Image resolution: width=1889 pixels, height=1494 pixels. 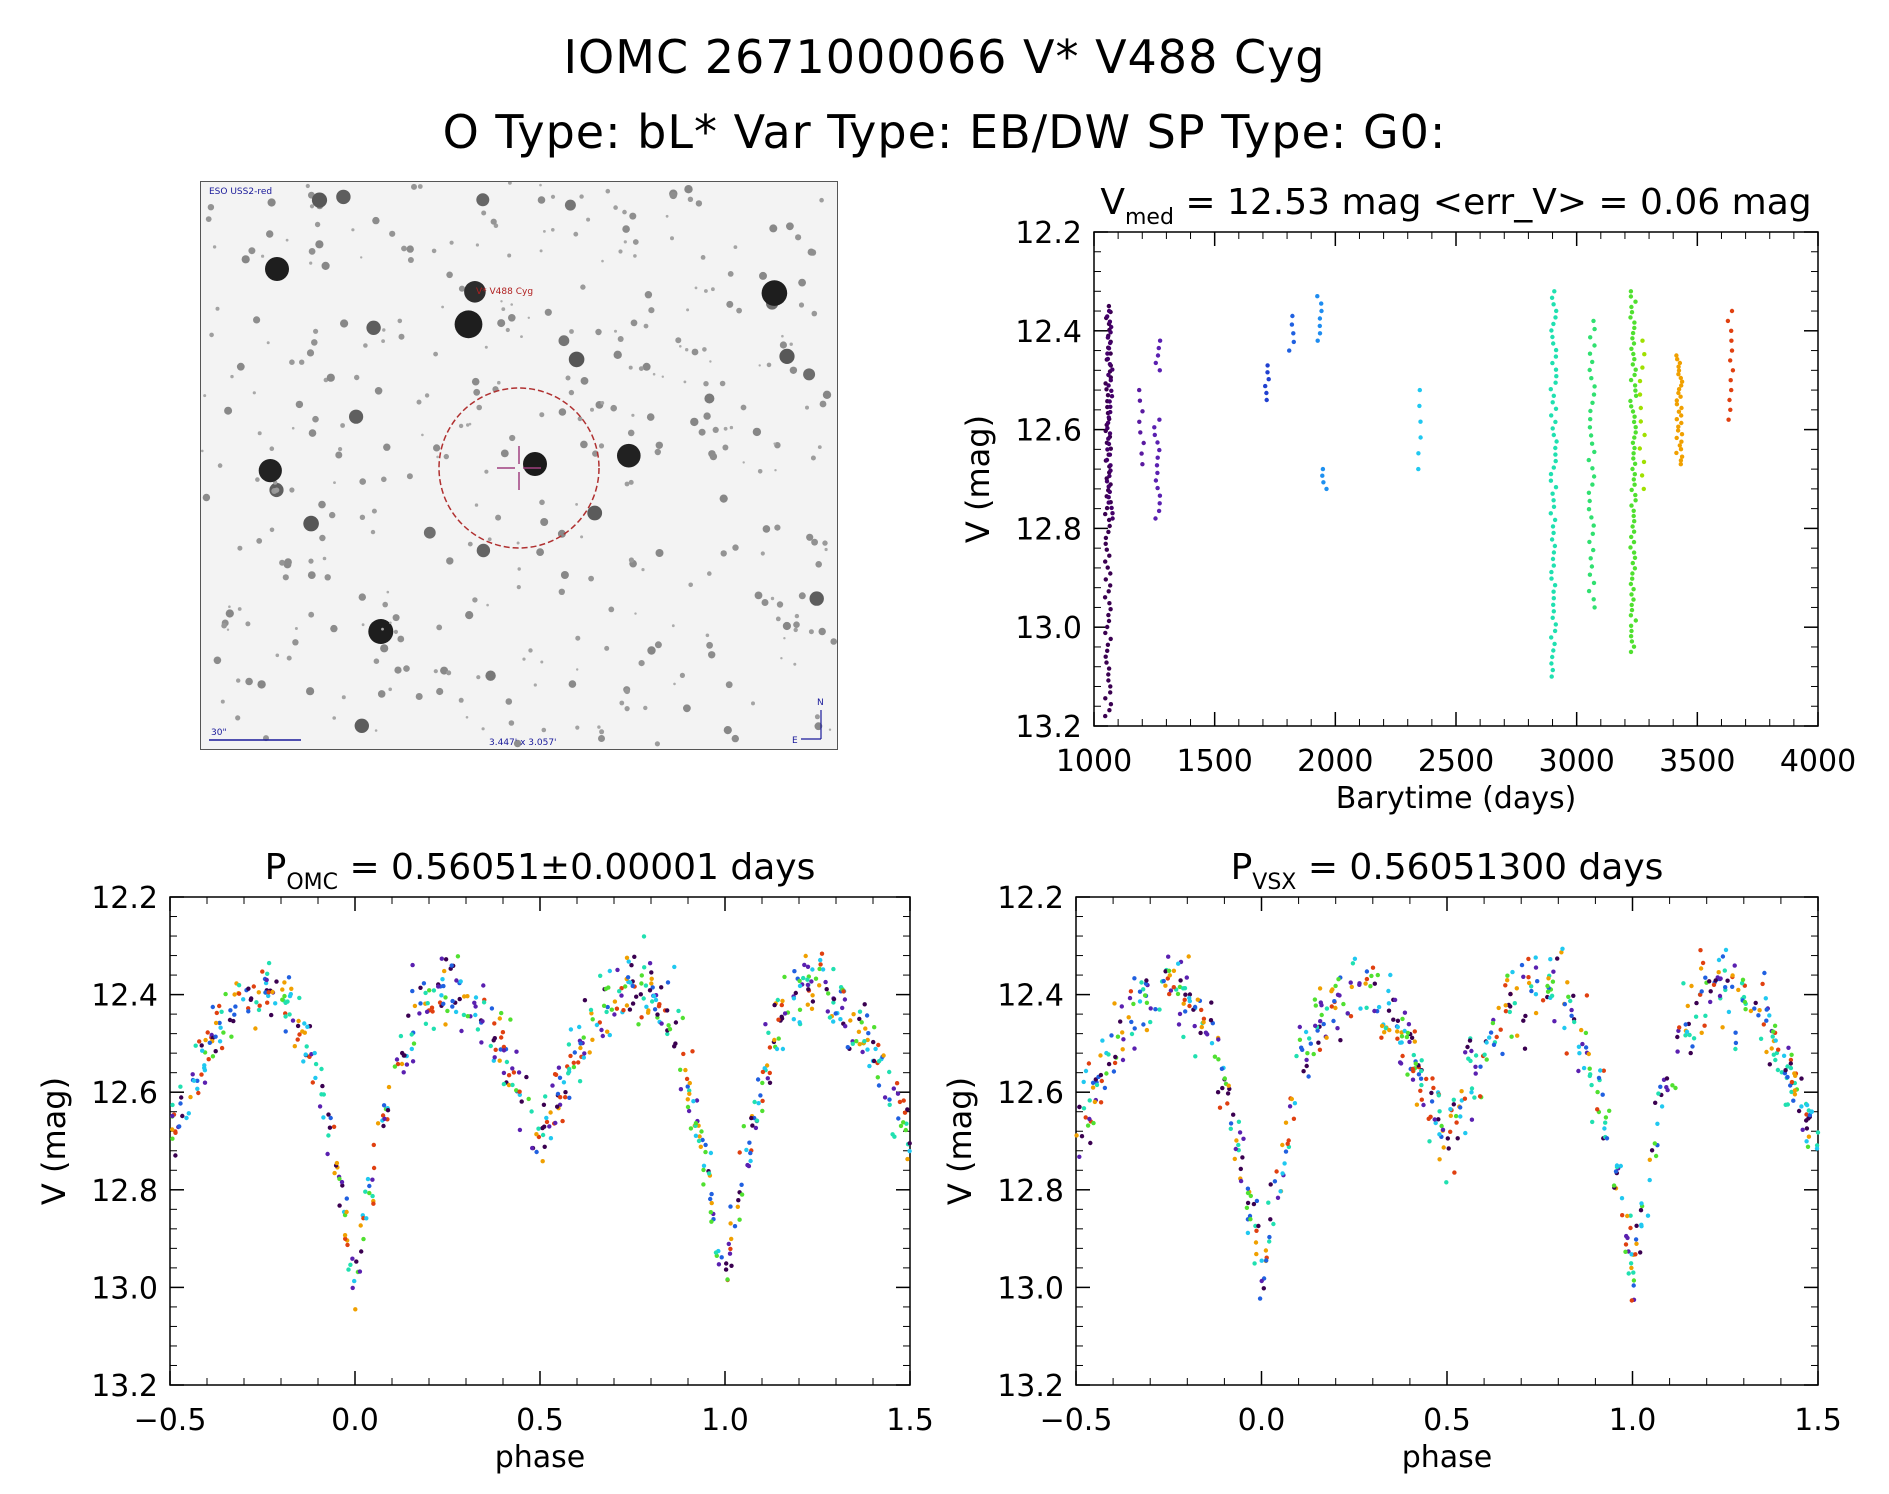 I want to click on y-tick-label: 12.6, so click(x=124, y=1093).